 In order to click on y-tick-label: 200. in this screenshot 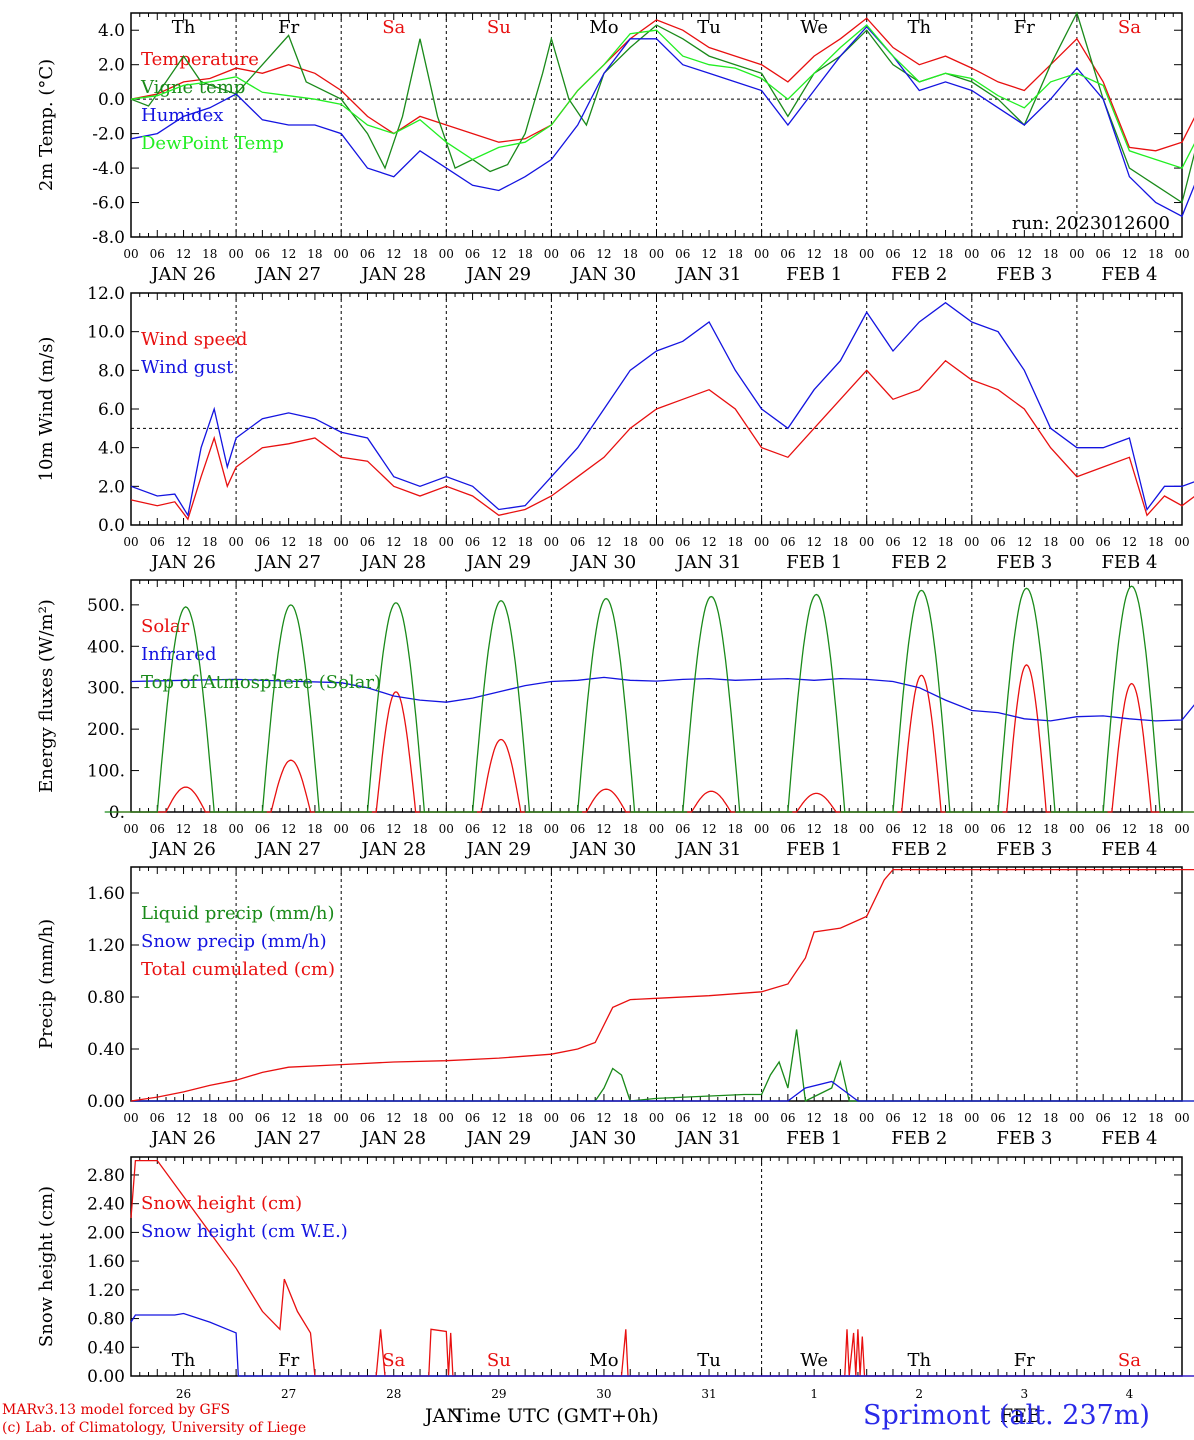, I will do `click(106, 730)`.